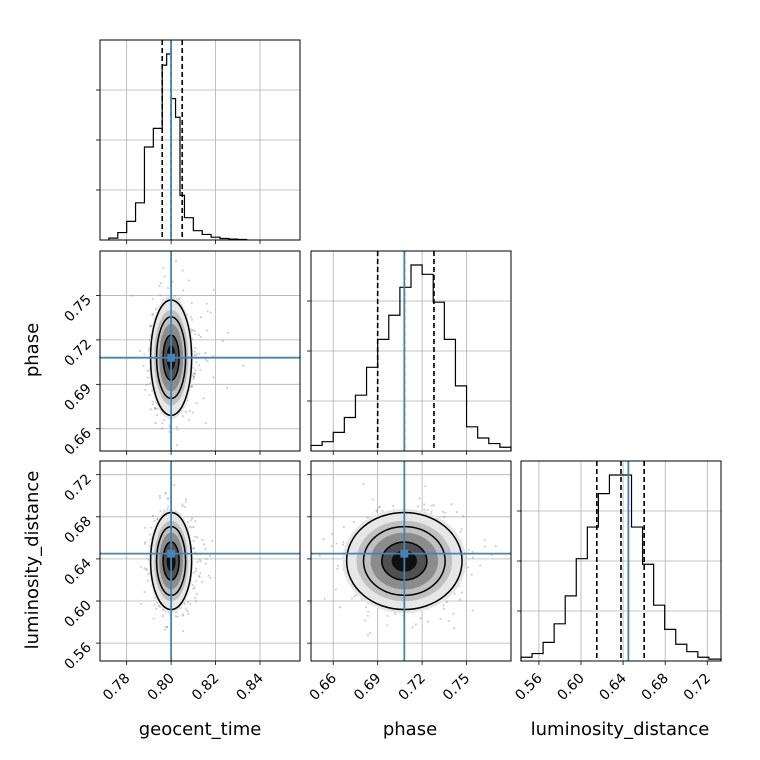 This screenshot has width=760, height=760. I want to click on x-tick-label-luminosity_distance: 0.64, so click(613, 686).